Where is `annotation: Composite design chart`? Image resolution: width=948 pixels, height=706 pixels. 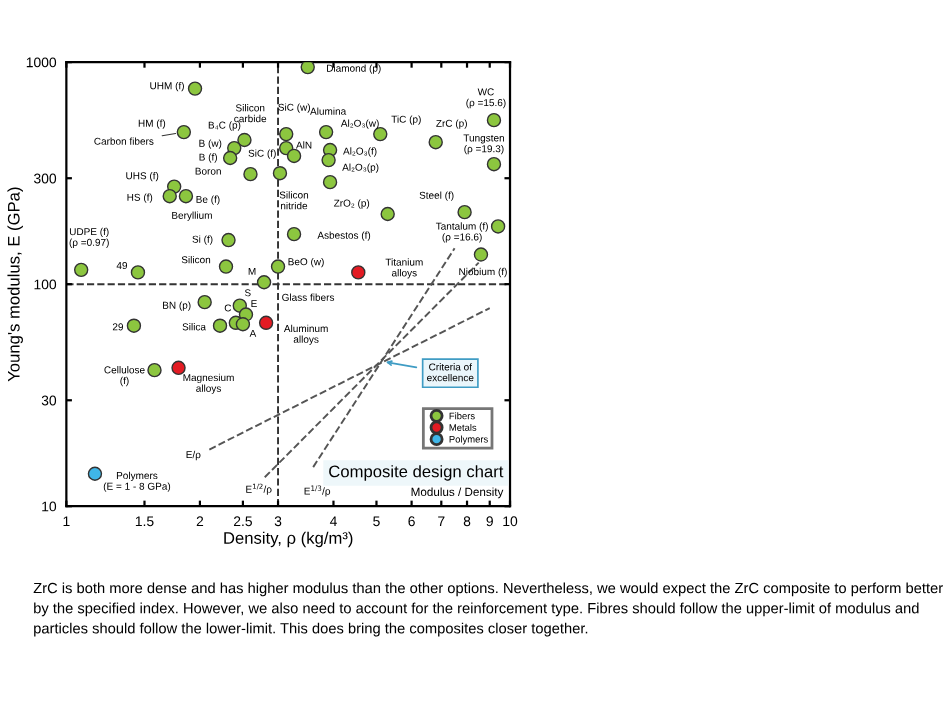
annotation: Composite design chart is located at coordinates (416, 473).